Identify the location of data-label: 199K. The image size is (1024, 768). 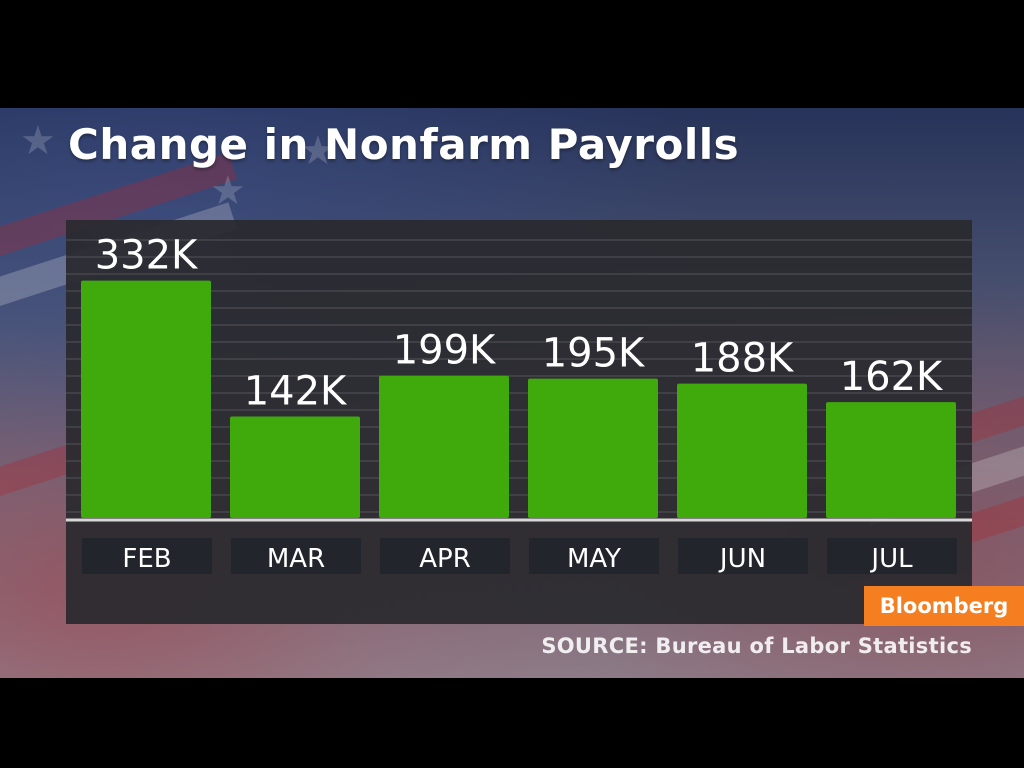
(445, 351).